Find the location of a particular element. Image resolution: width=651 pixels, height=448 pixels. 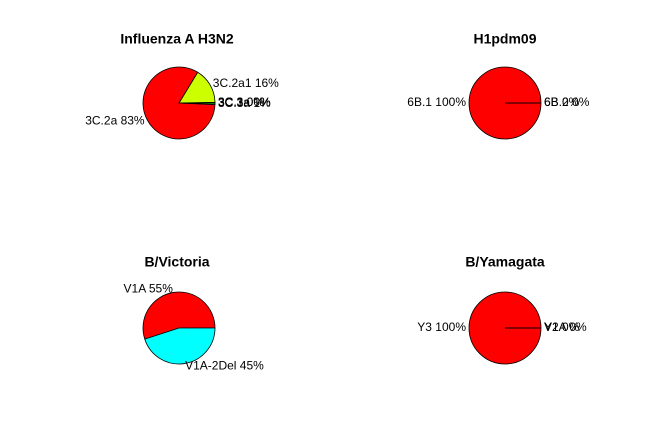

pie-title: B/Victoria is located at coordinates (176, 262).